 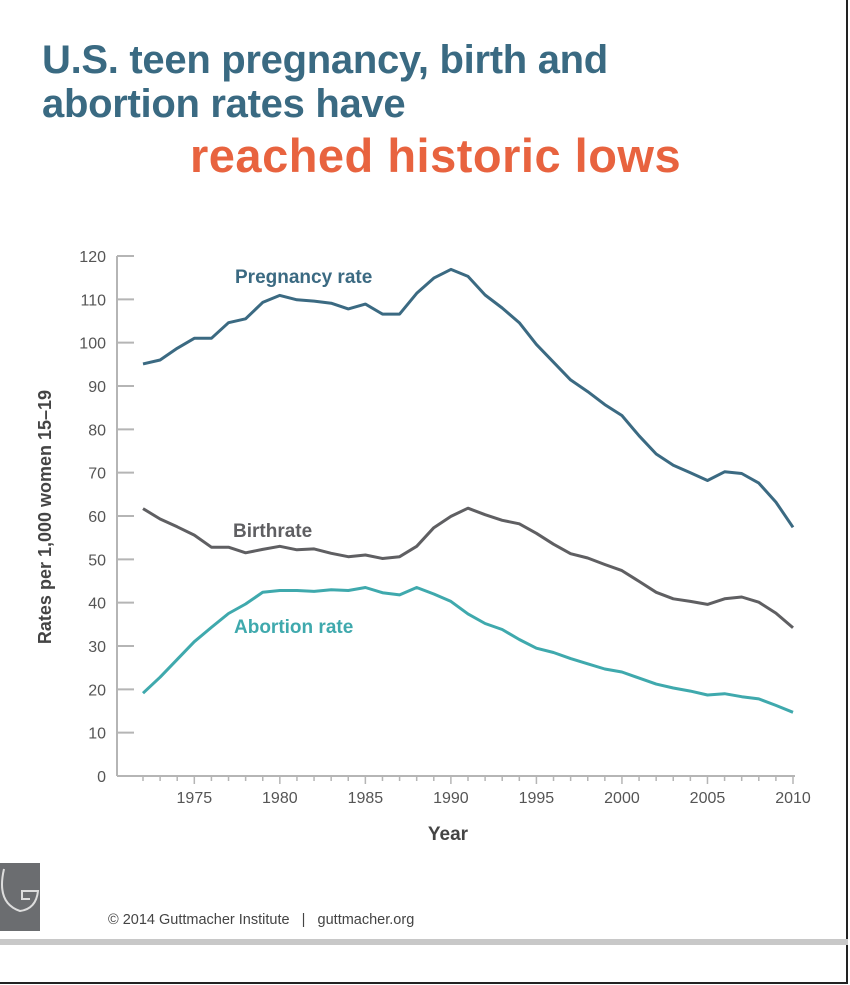 What do you see at coordinates (537, 798) in the screenshot?
I see `x-tick-label: 1995` at bounding box center [537, 798].